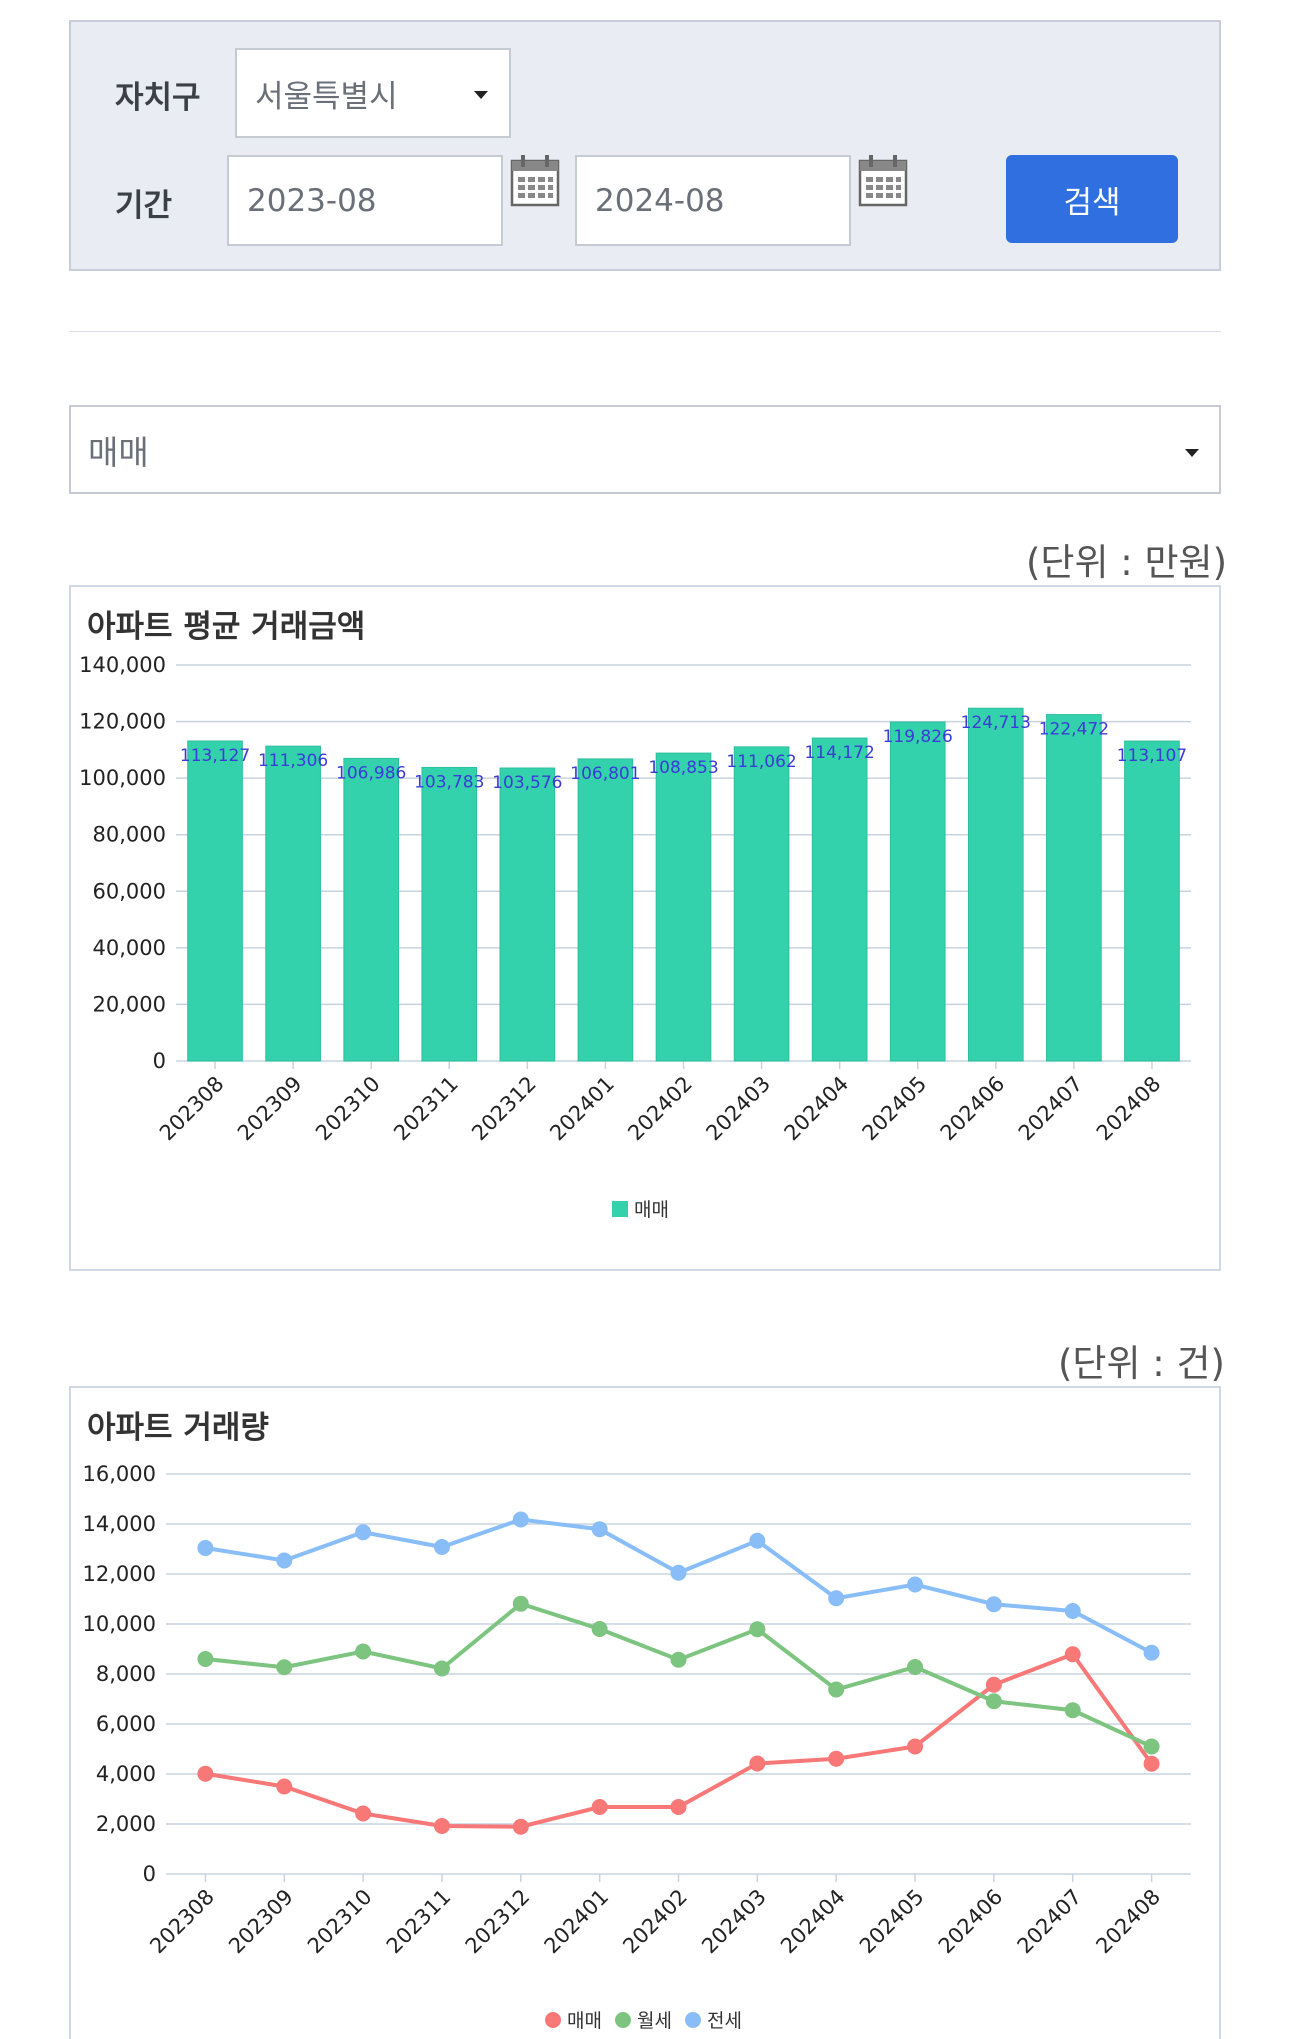  I want to click on transaction-type-value: 매매, so click(118, 452).